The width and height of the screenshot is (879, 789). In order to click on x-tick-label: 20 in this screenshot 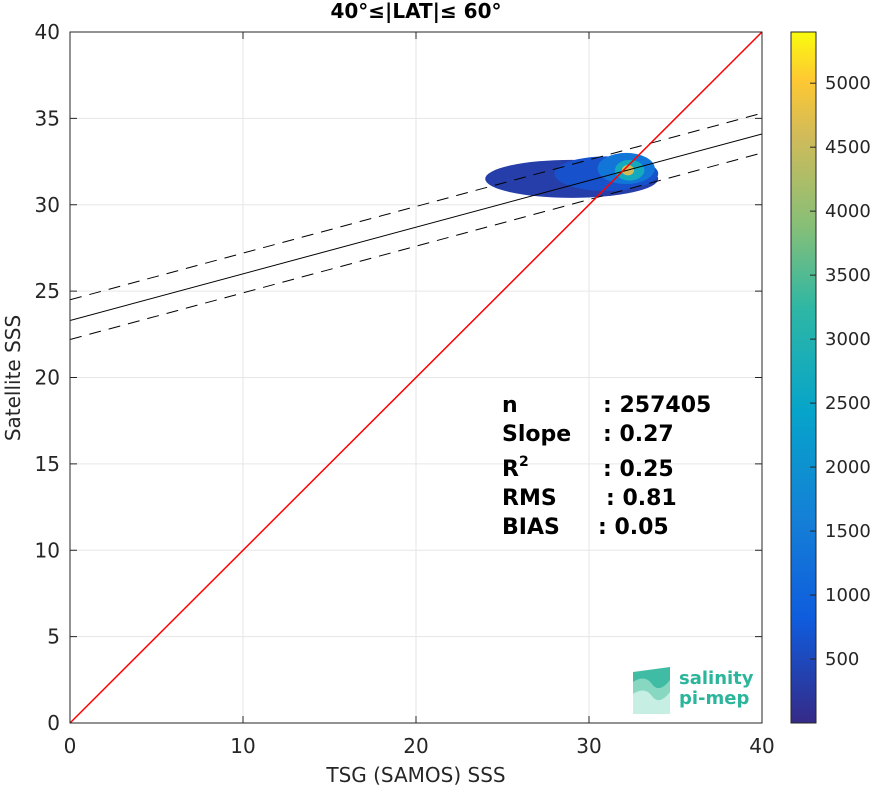, I will do `click(415, 746)`.